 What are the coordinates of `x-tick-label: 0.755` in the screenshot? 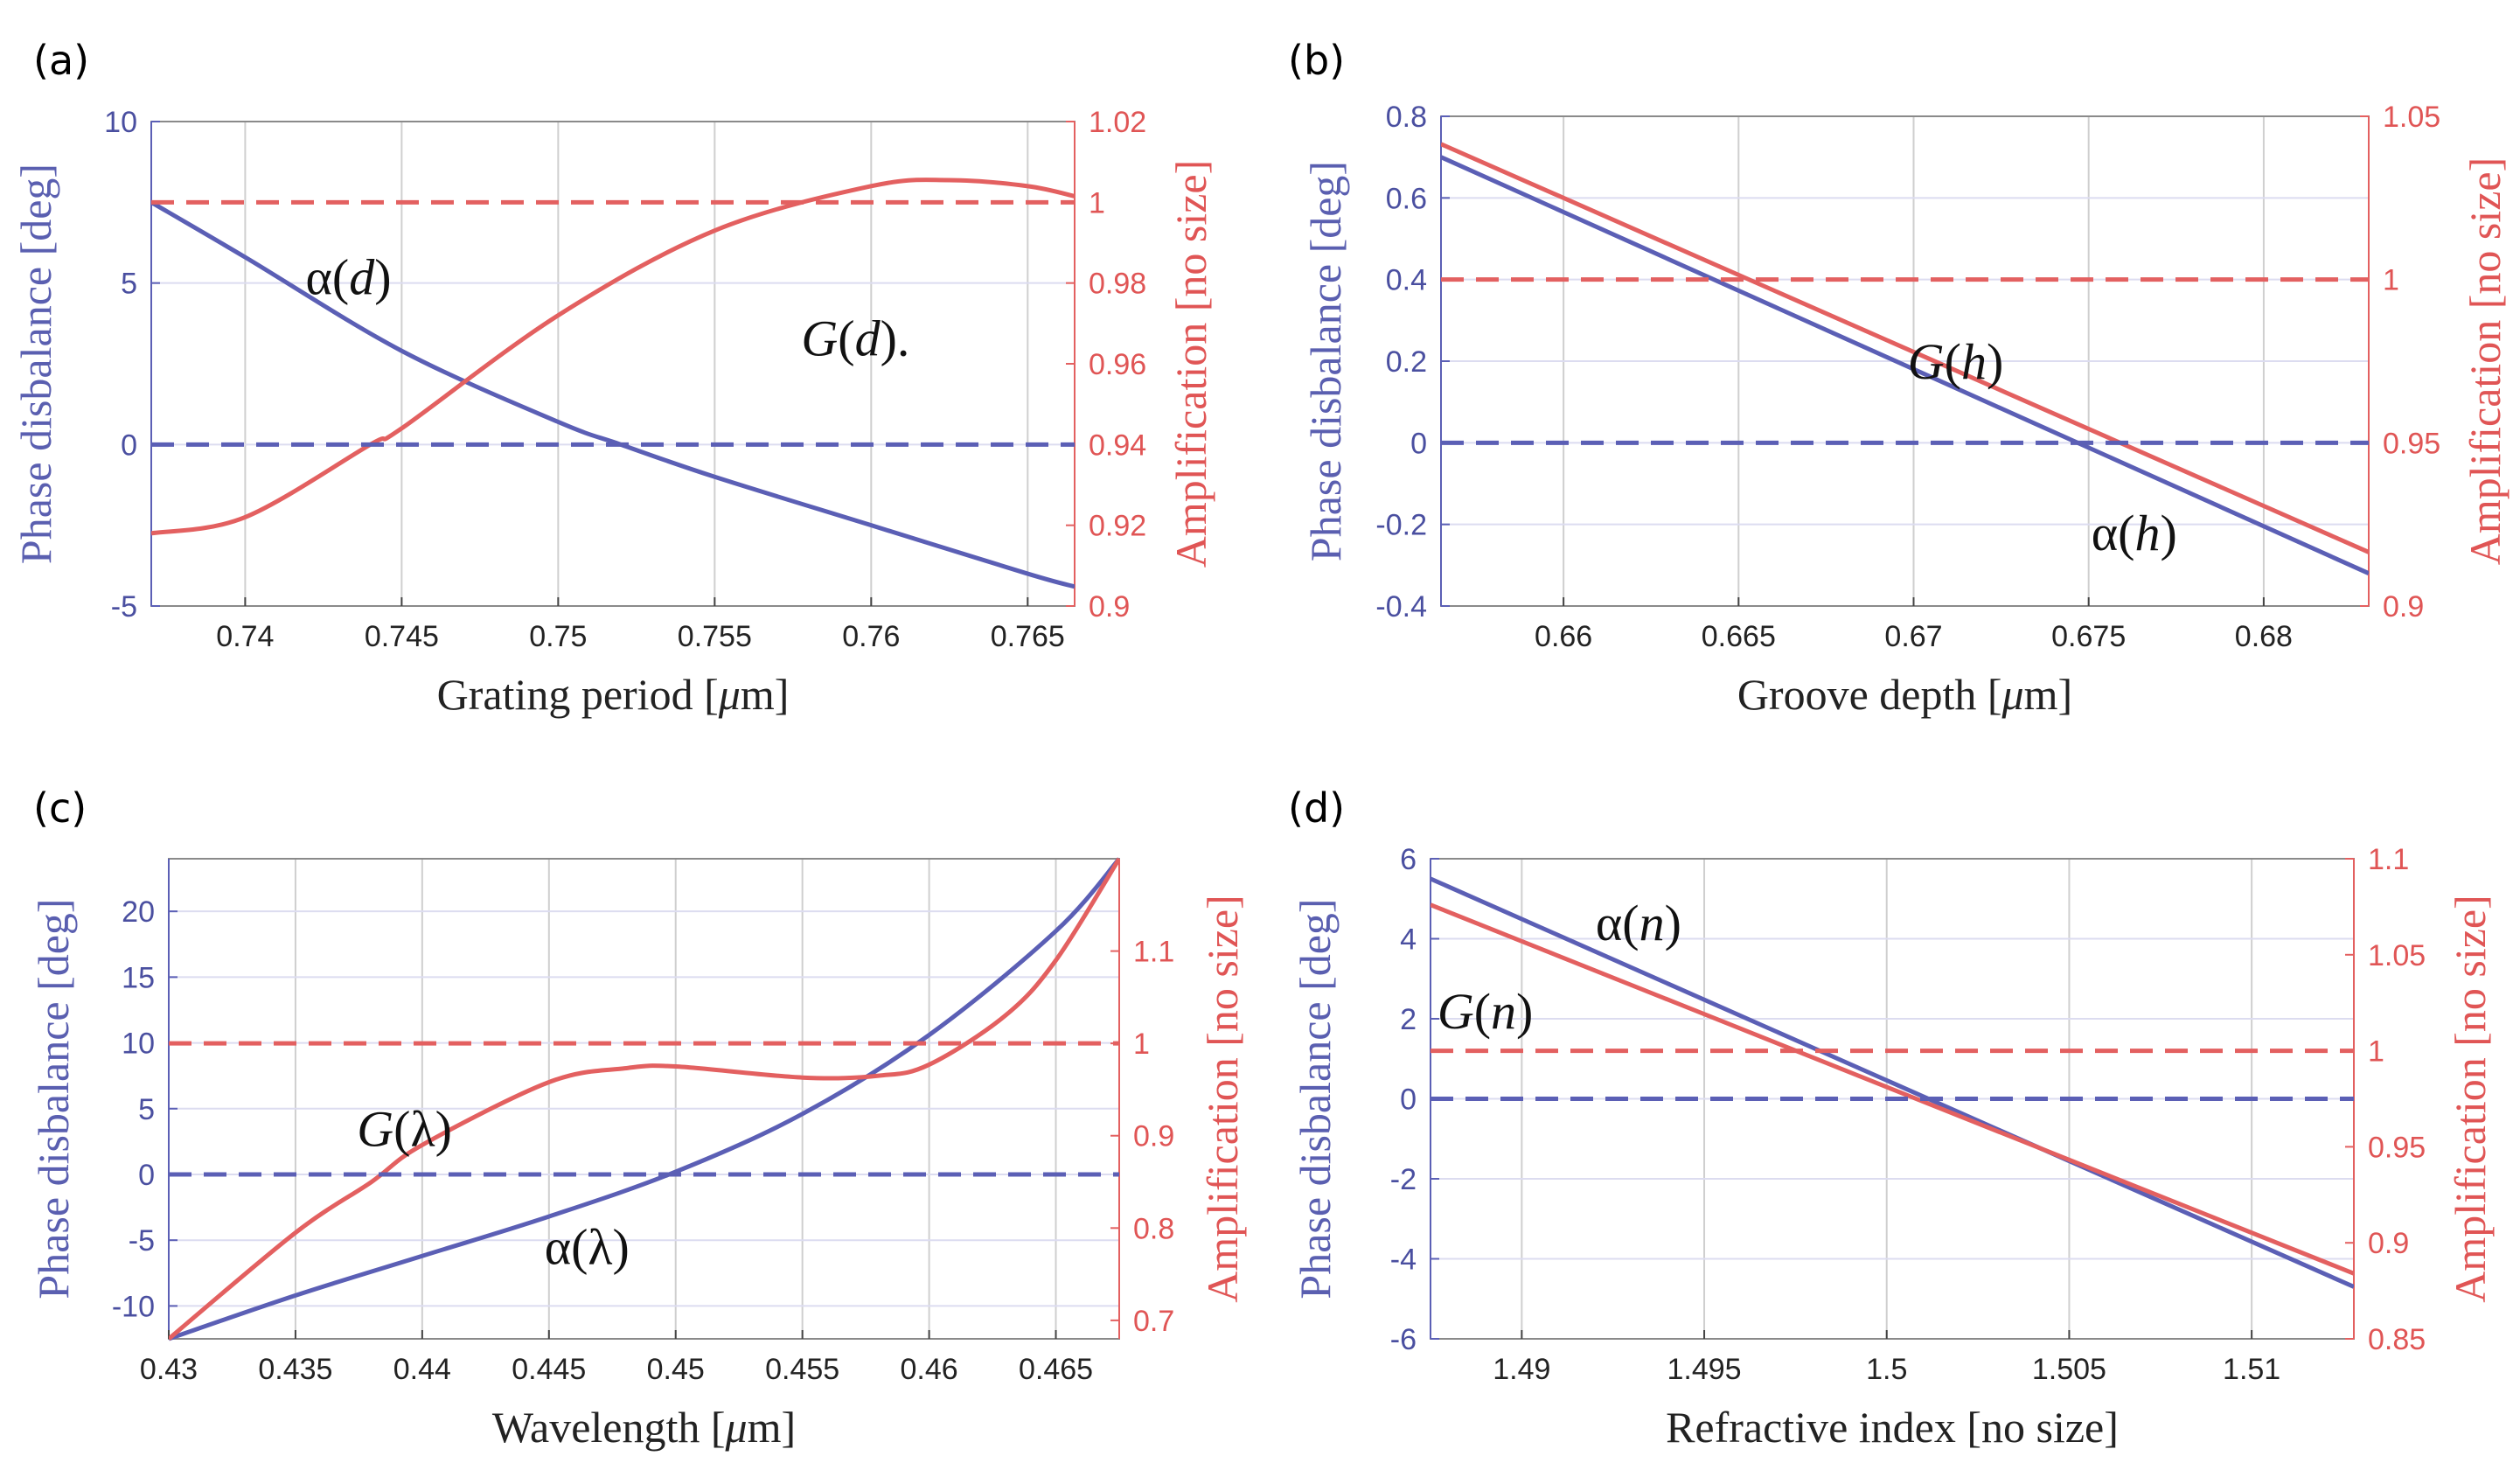 It's located at (715, 636).